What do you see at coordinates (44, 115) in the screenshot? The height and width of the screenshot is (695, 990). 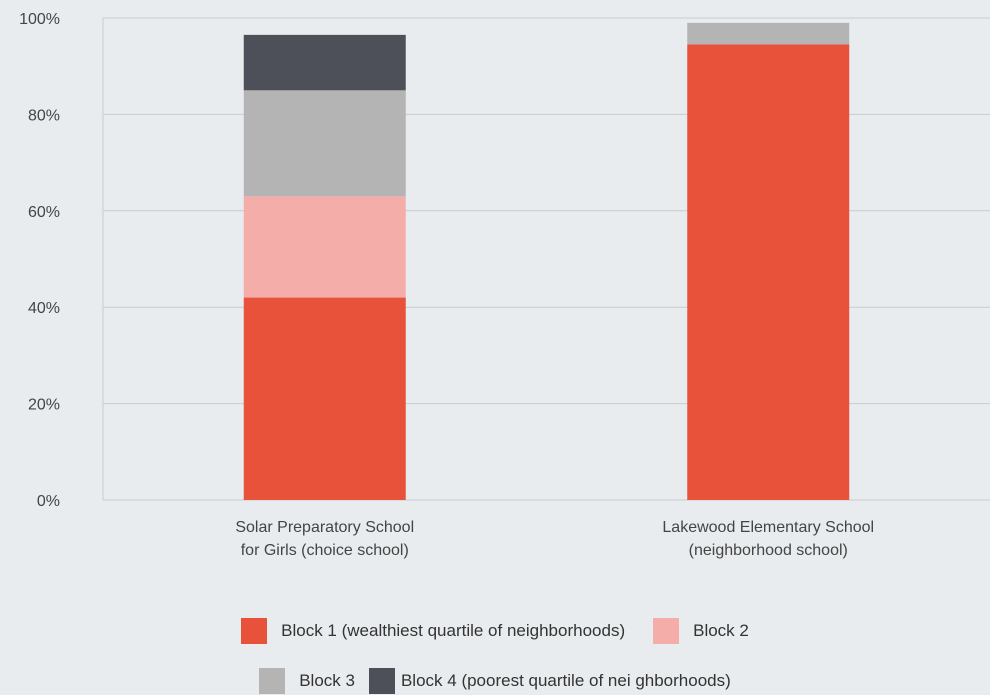 I see `y-tick-label: 80%` at bounding box center [44, 115].